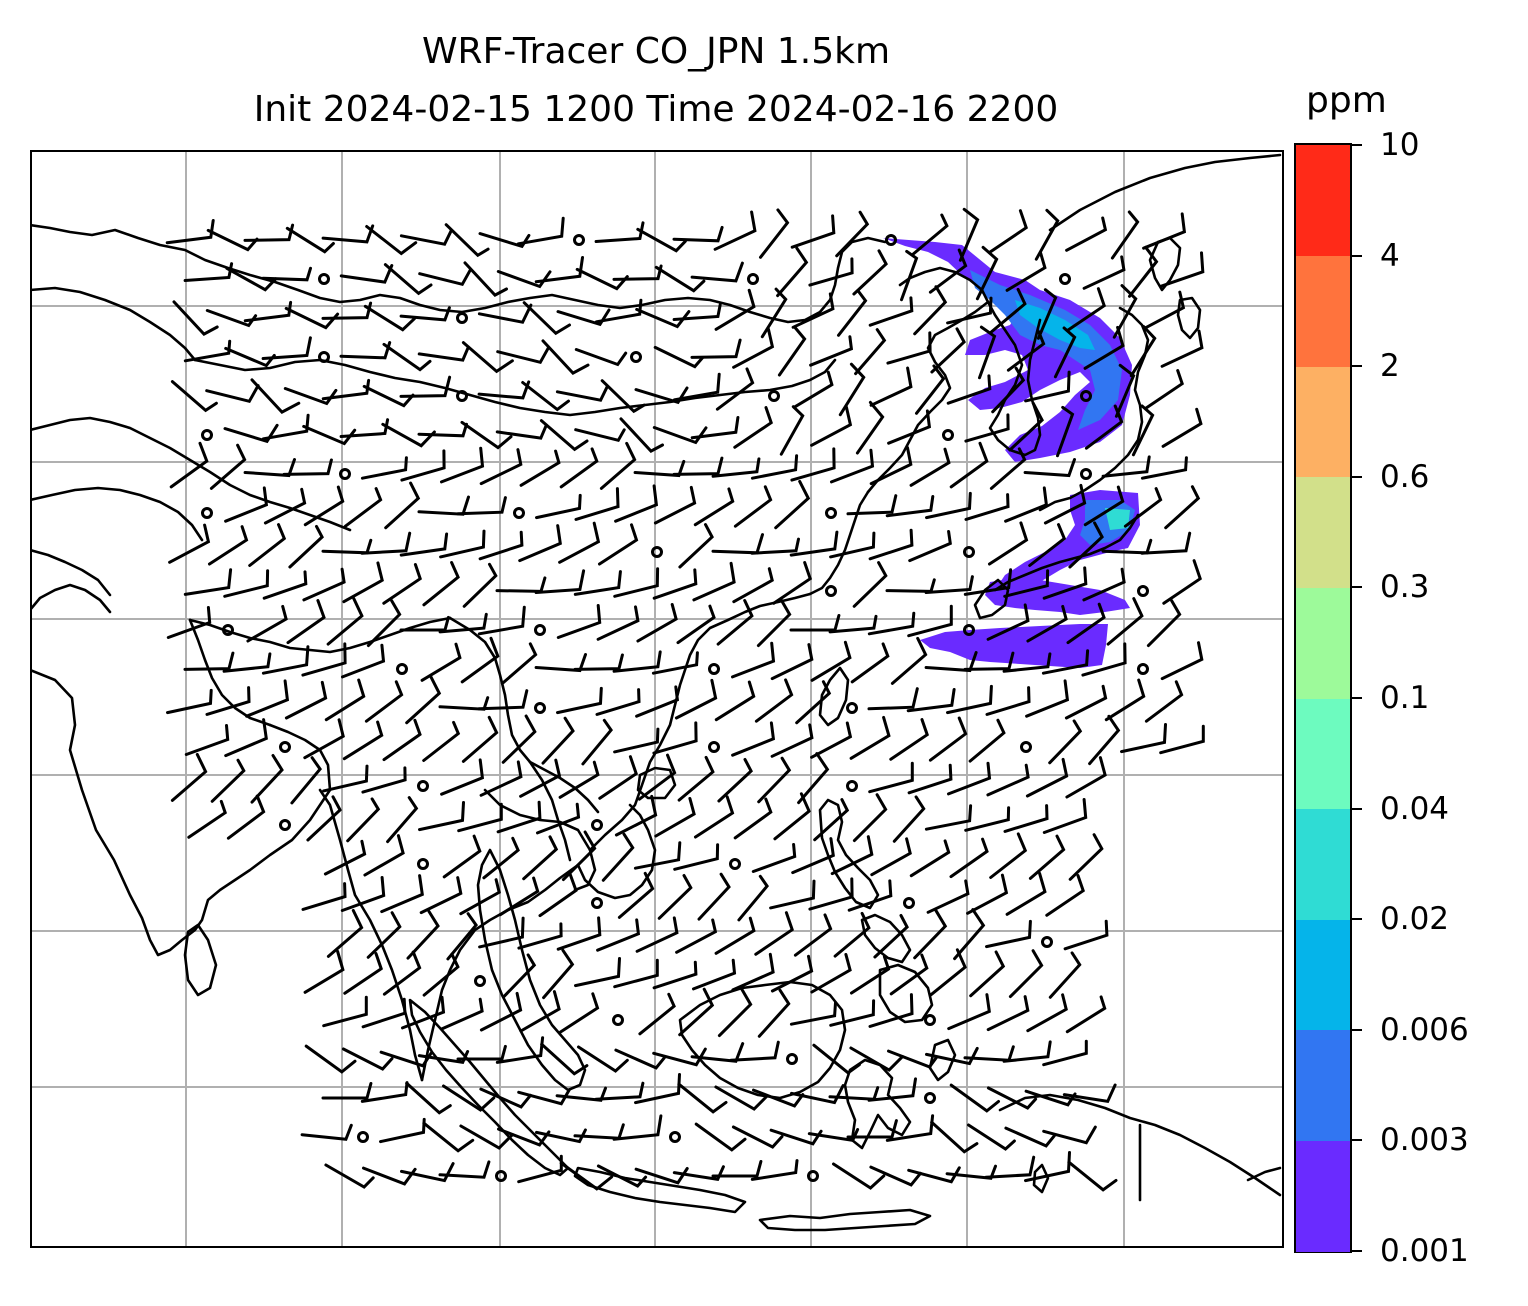 The height and width of the screenshot is (1306, 1528). Describe the element at coordinates (1323, 422) in the screenshot. I see `colorbar-segment` at that location.